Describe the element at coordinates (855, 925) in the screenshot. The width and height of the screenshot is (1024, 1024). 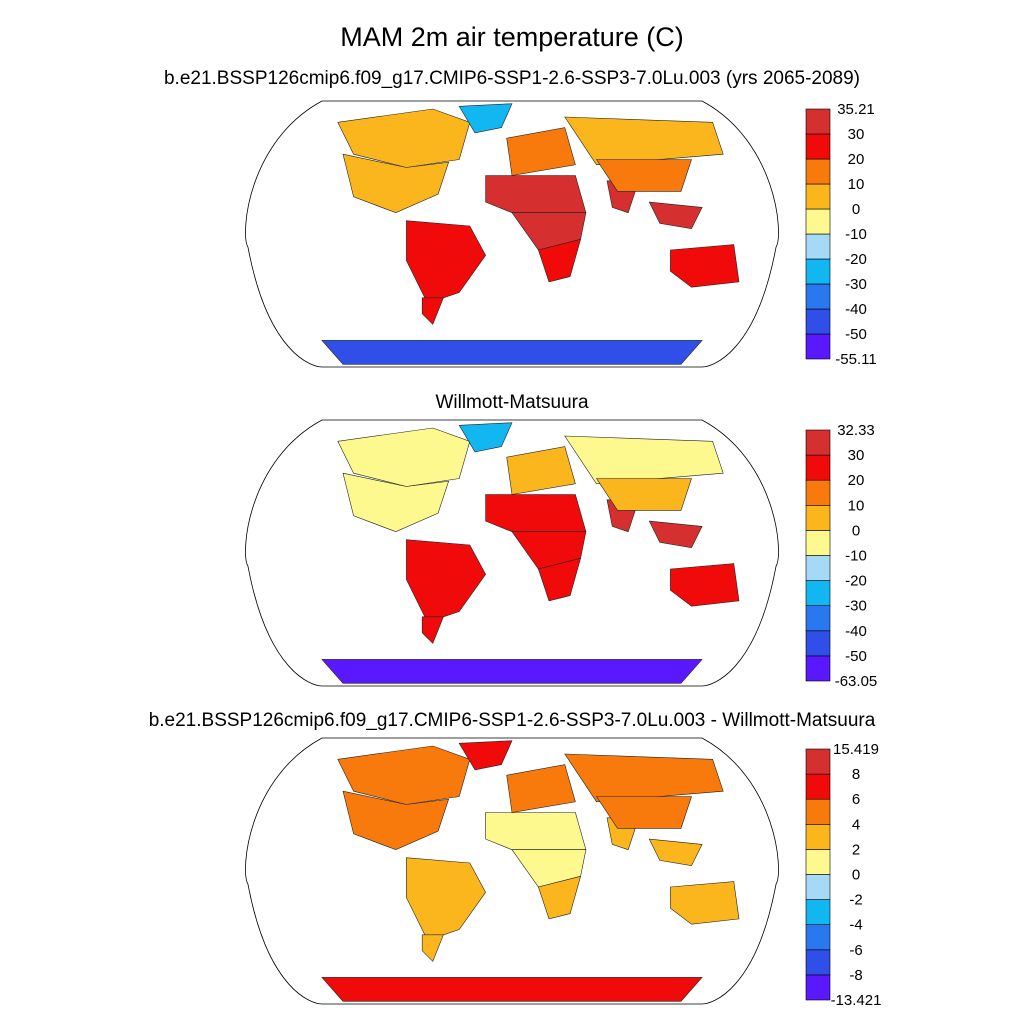
I see `colorbar-tick-label: -4` at that location.